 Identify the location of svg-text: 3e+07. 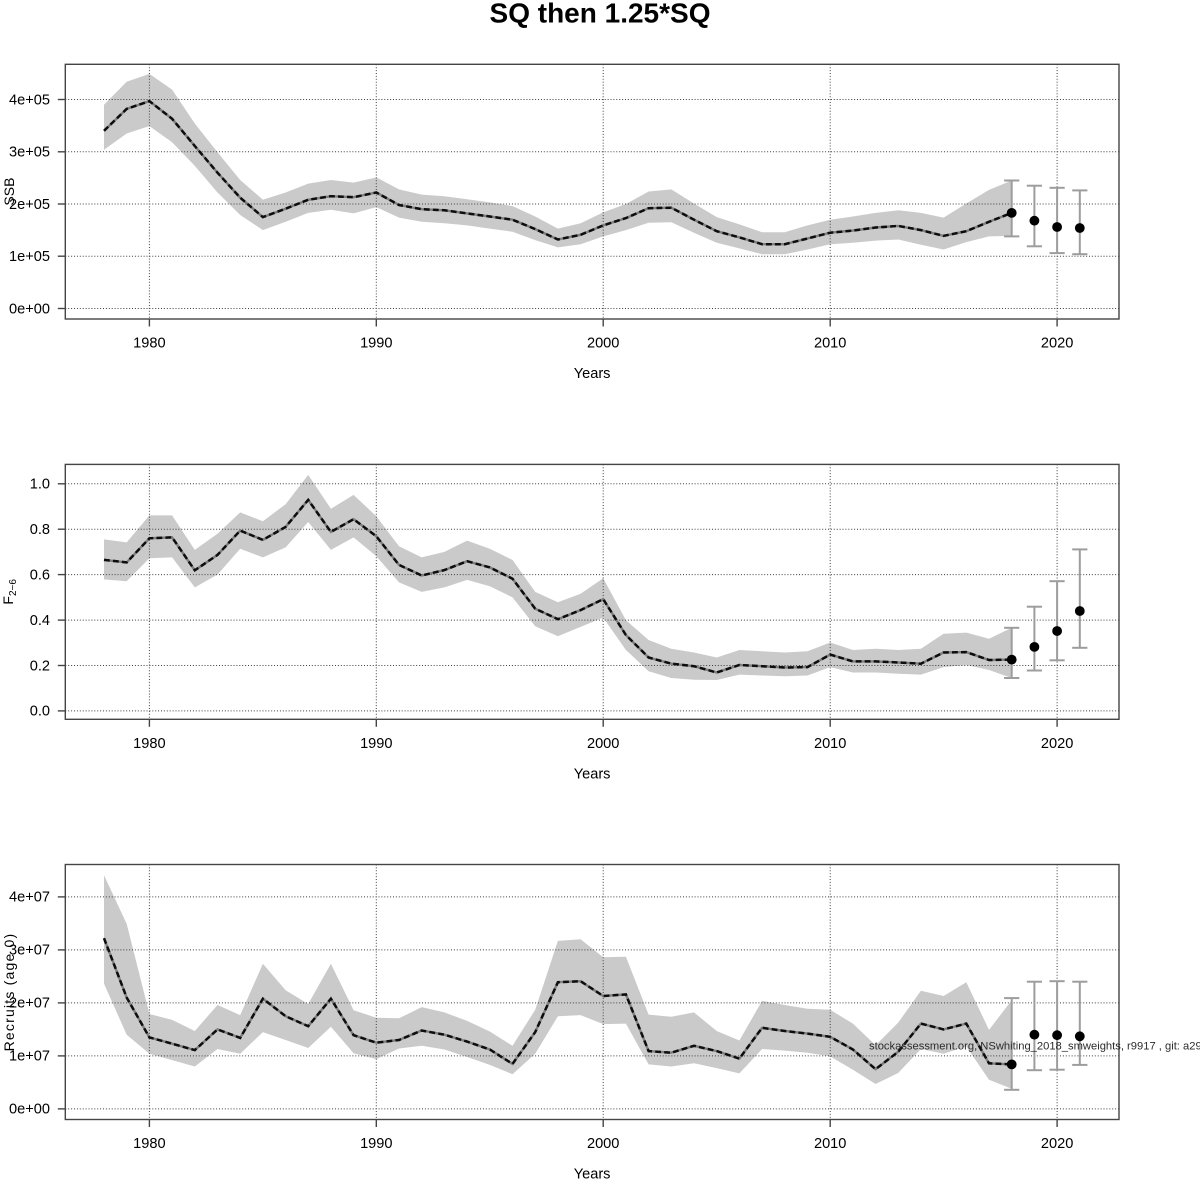
(29, 951).